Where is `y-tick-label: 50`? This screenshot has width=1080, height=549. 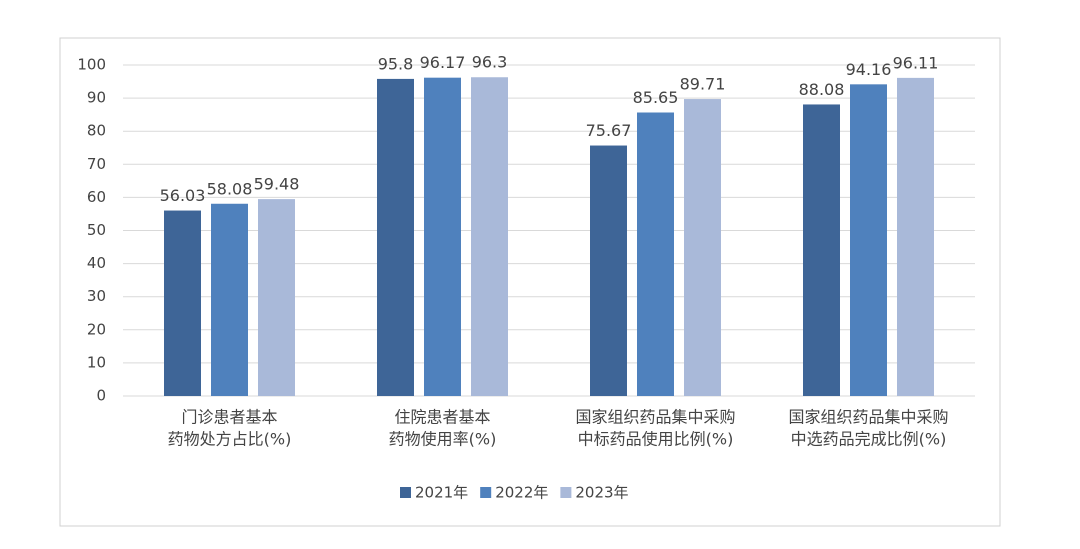 y-tick-label: 50 is located at coordinates (96, 230).